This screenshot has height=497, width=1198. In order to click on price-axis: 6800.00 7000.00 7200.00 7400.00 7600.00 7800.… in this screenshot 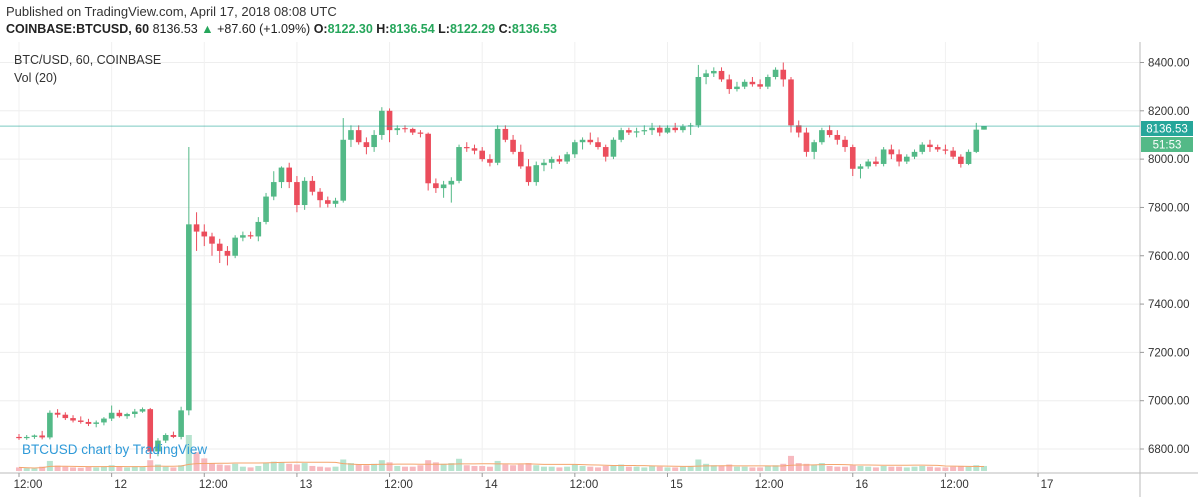, I will do `click(1165, 256)`.